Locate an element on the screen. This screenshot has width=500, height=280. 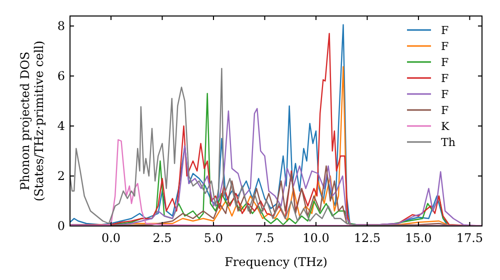
legend-label: K is located at coordinates (445, 126).